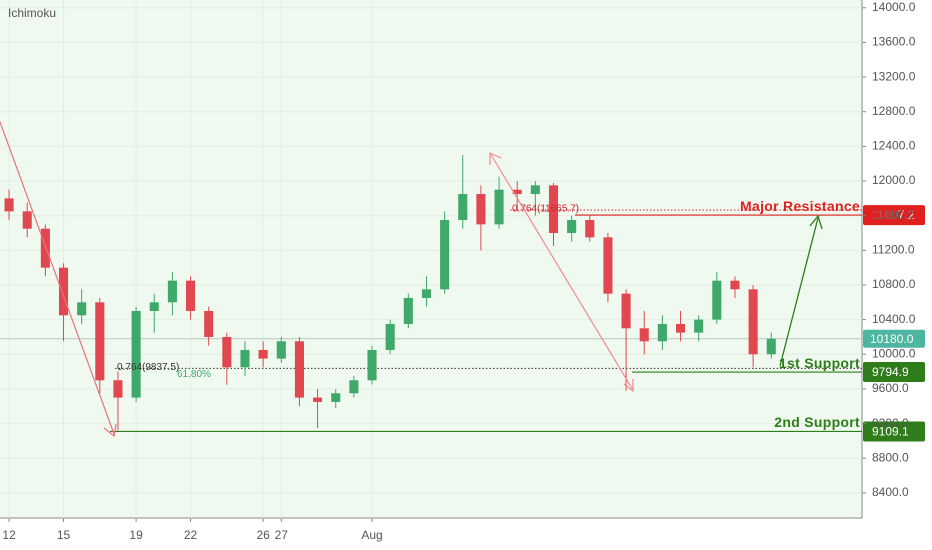  What do you see at coordinates (148, 367) in the screenshot?
I see `fib-label: 0.764(9837.5)` at bounding box center [148, 367].